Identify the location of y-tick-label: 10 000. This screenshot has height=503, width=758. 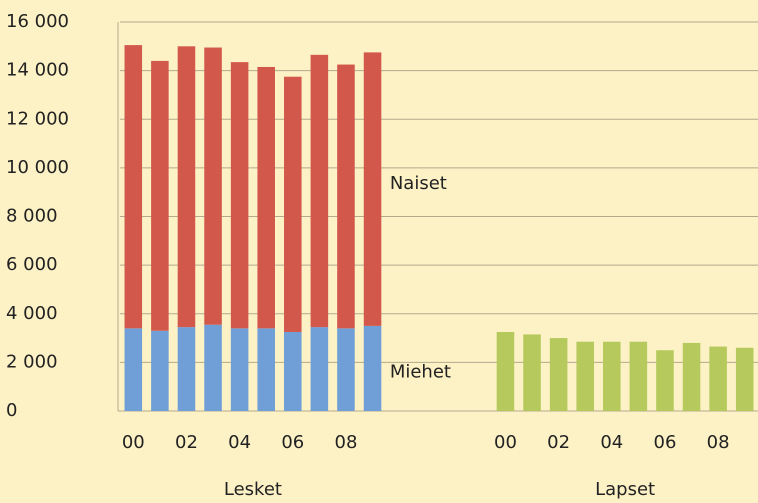
(37, 167).